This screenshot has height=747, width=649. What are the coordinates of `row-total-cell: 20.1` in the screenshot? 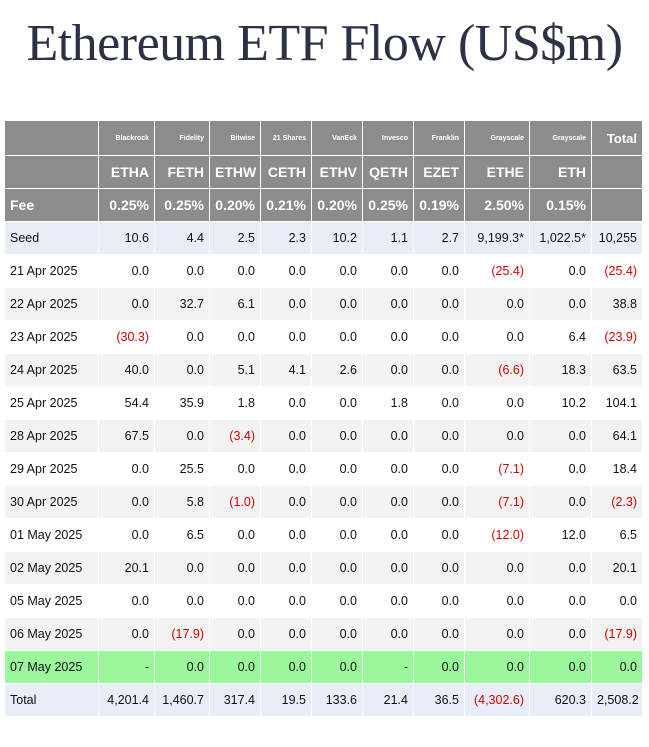 It's located at (617, 568).